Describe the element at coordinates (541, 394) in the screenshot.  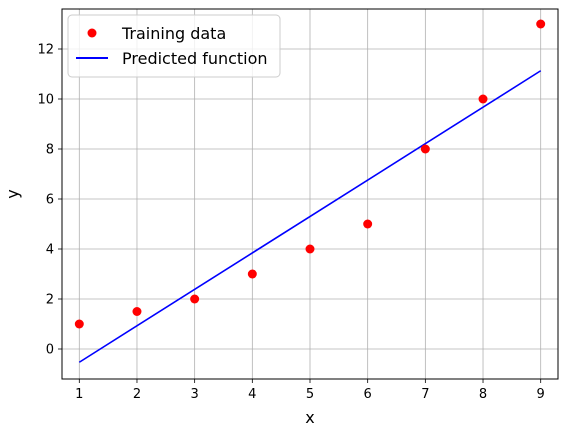
I see `x-tick-label: 9` at that location.